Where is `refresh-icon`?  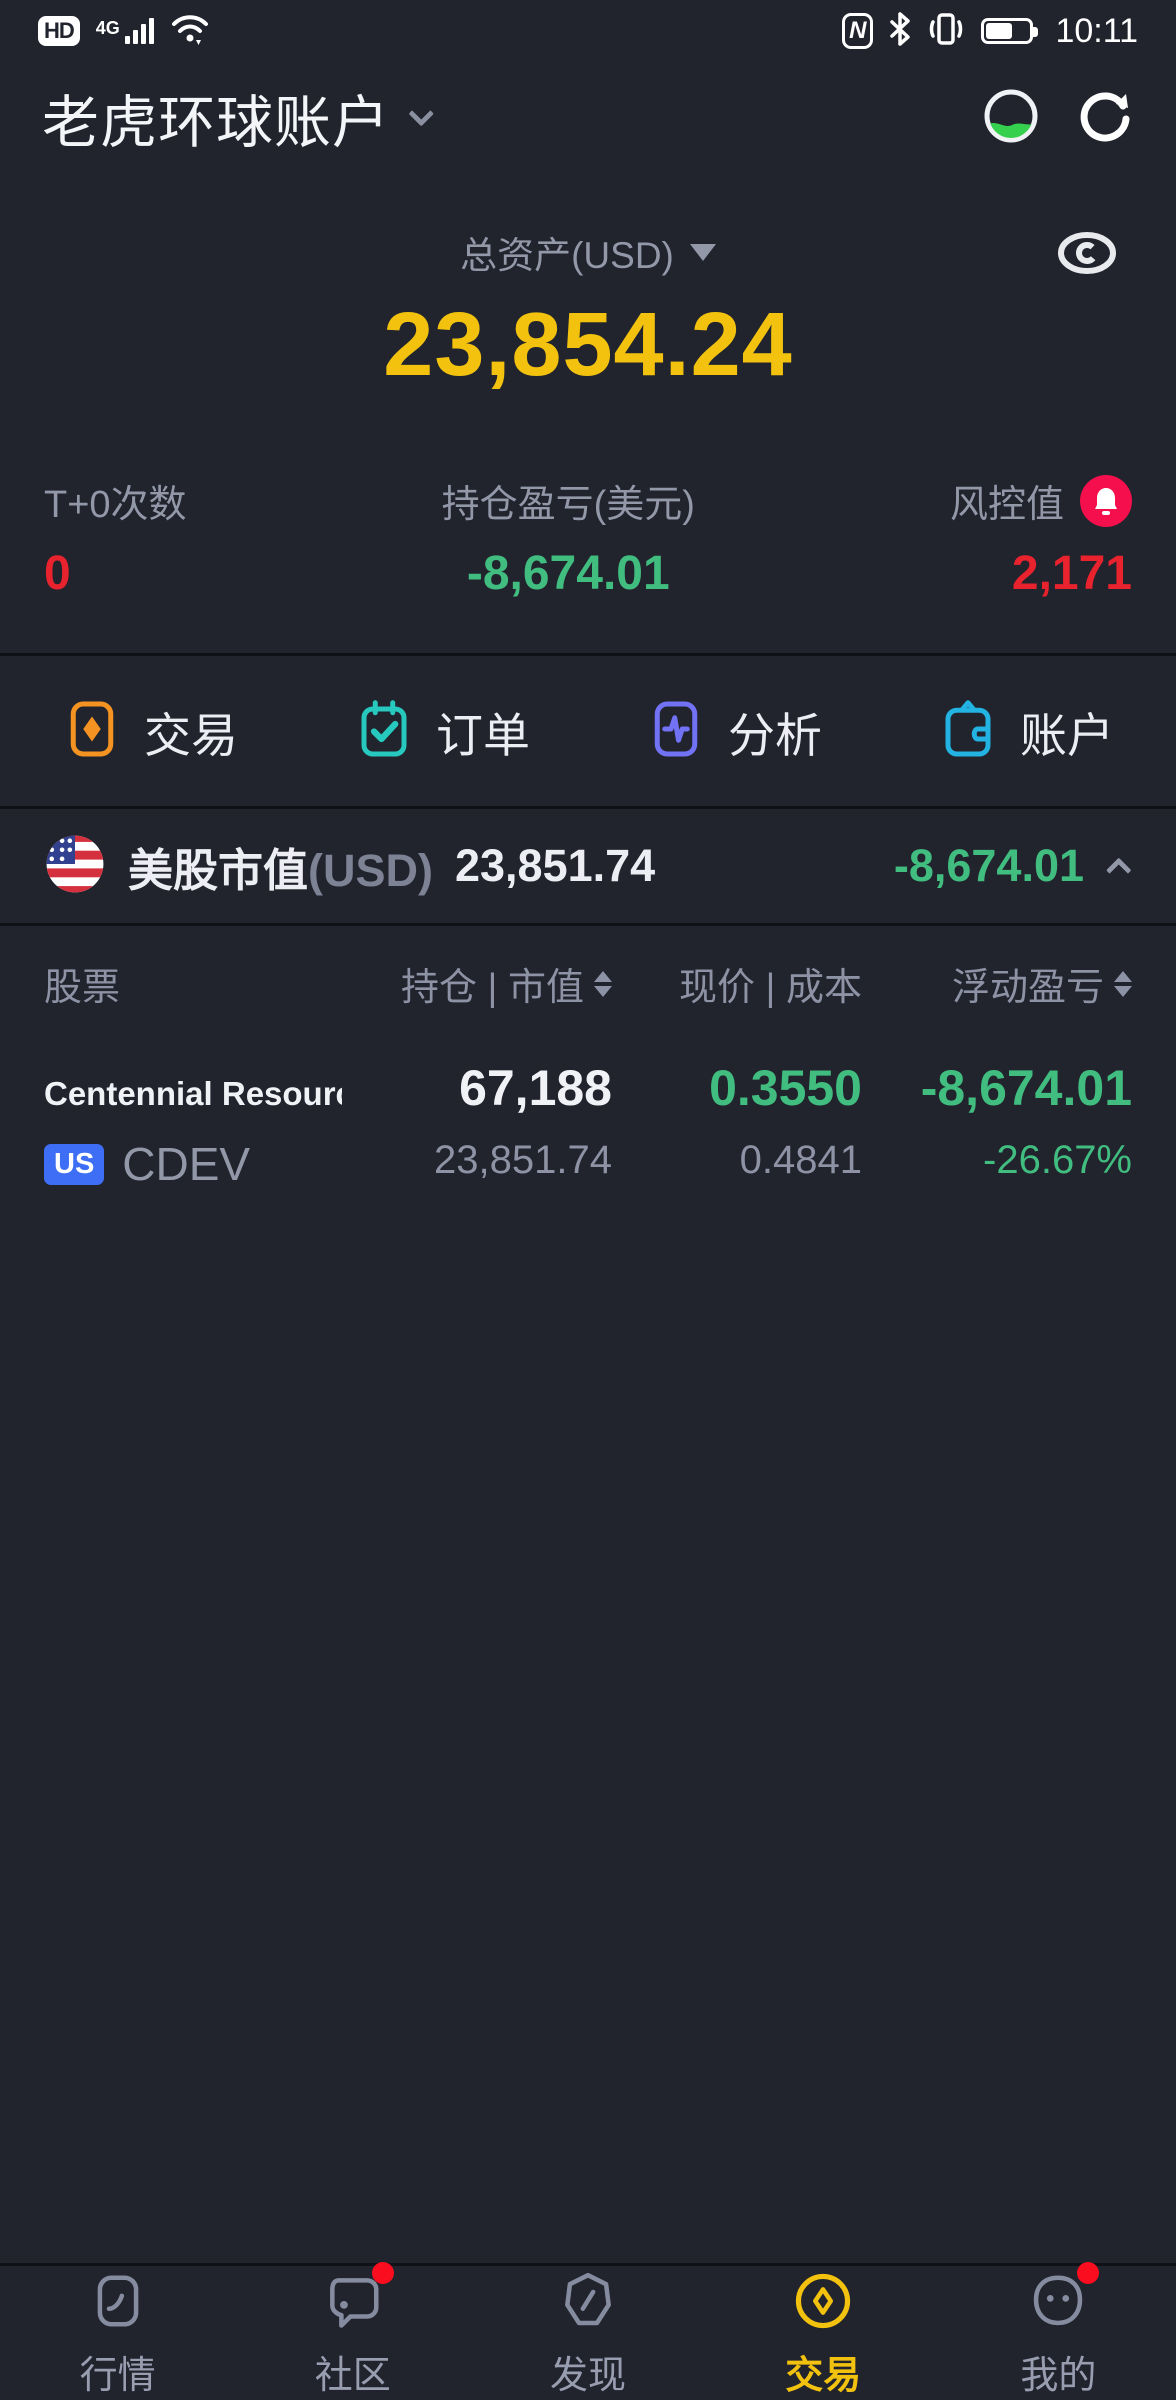 refresh-icon is located at coordinates (1106, 118).